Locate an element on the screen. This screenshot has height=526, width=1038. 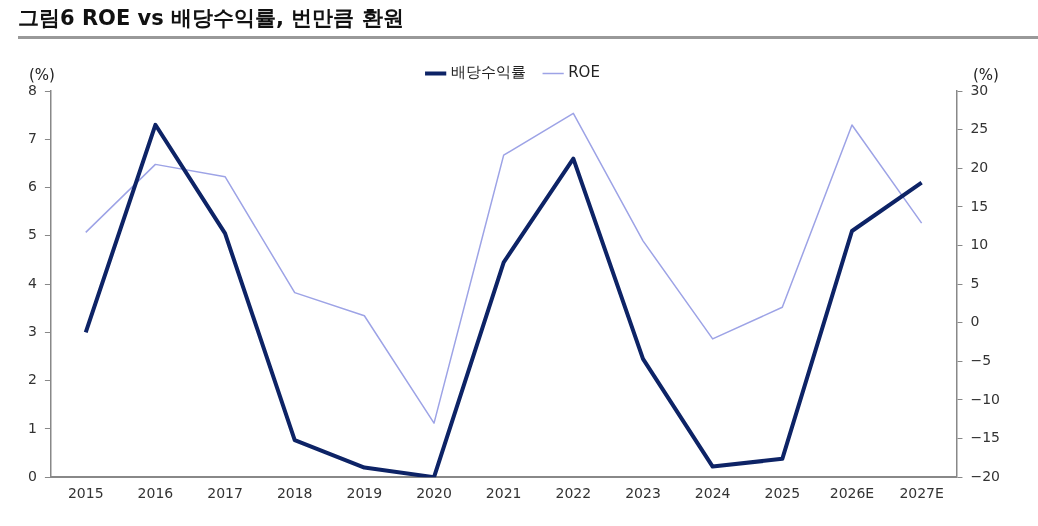
x-tick-label: 2019 is located at coordinates (364, 493).